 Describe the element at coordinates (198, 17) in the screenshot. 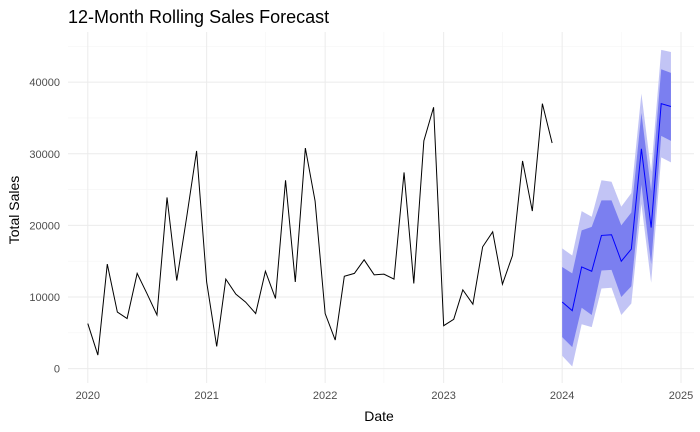

I see `chart-title: 12-Month Rolling Sales Forecast` at that location.